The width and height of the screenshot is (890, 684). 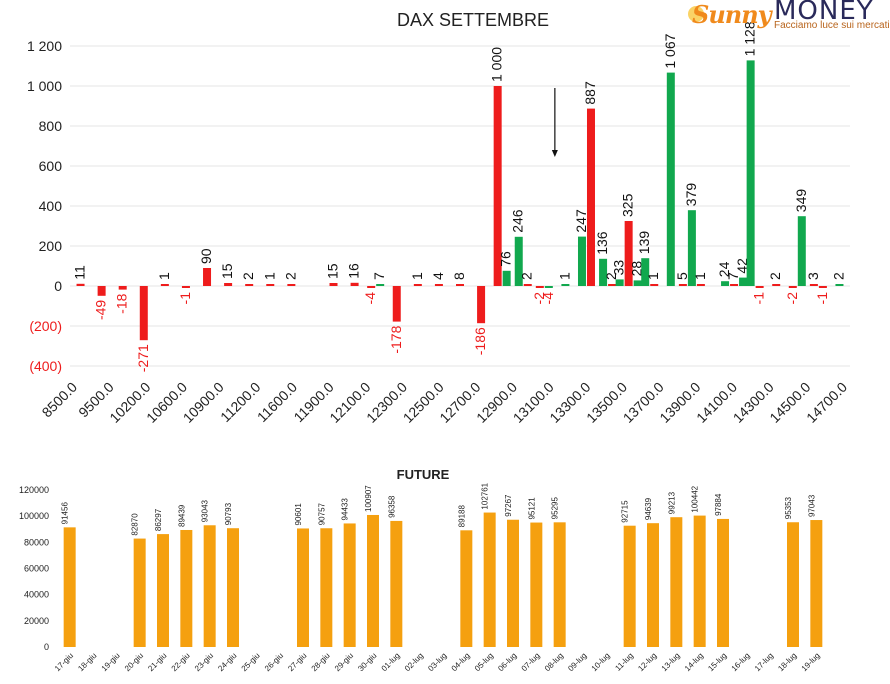 I want to click on data-label: 42, so click(x=742, y=266).